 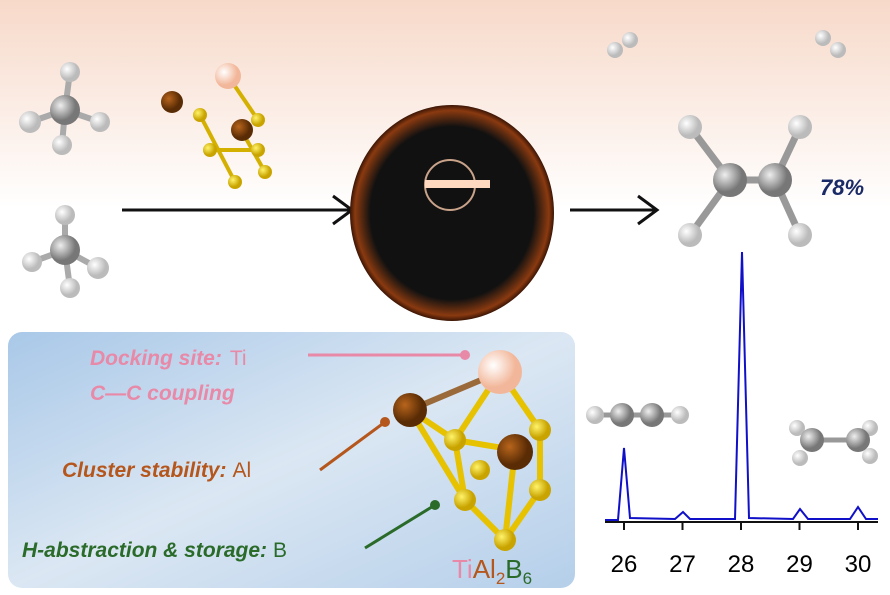 What do you see at coordinates (156, 470) in the screenshot?
I see `stability-label: Cluster stability: Al` at bounding box center [156, 470].